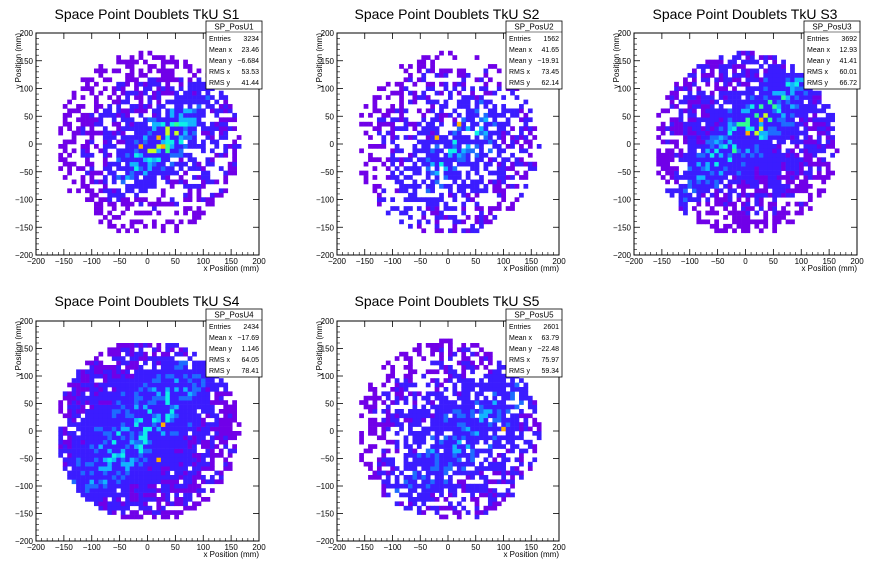 The width and height of the screenshot is (896, 574). What do you see at coordinates (36, 547) in the screenshot?
I see `x-tick-label: −200` at bounding box center [36, 547].